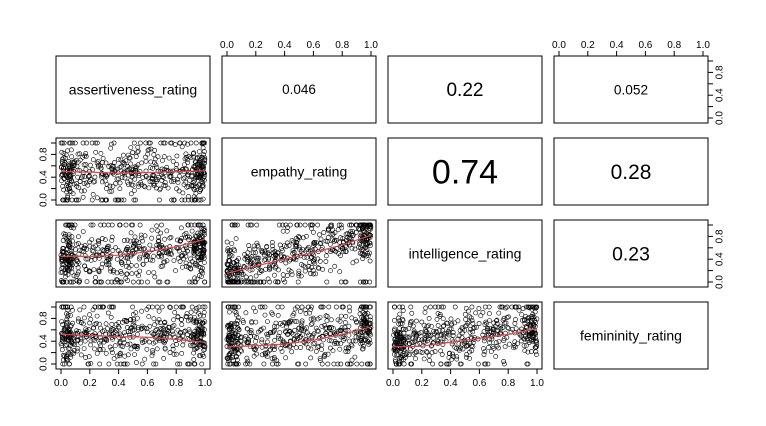 The height and width of the screenshot is (426, 766). What do you see at coordinates (299, 48) in the screenshot?
I see `x-axis-top-1: 0.0 0.2 0.4 0.6 0.8 1.0` at bounding box center [299, 48].